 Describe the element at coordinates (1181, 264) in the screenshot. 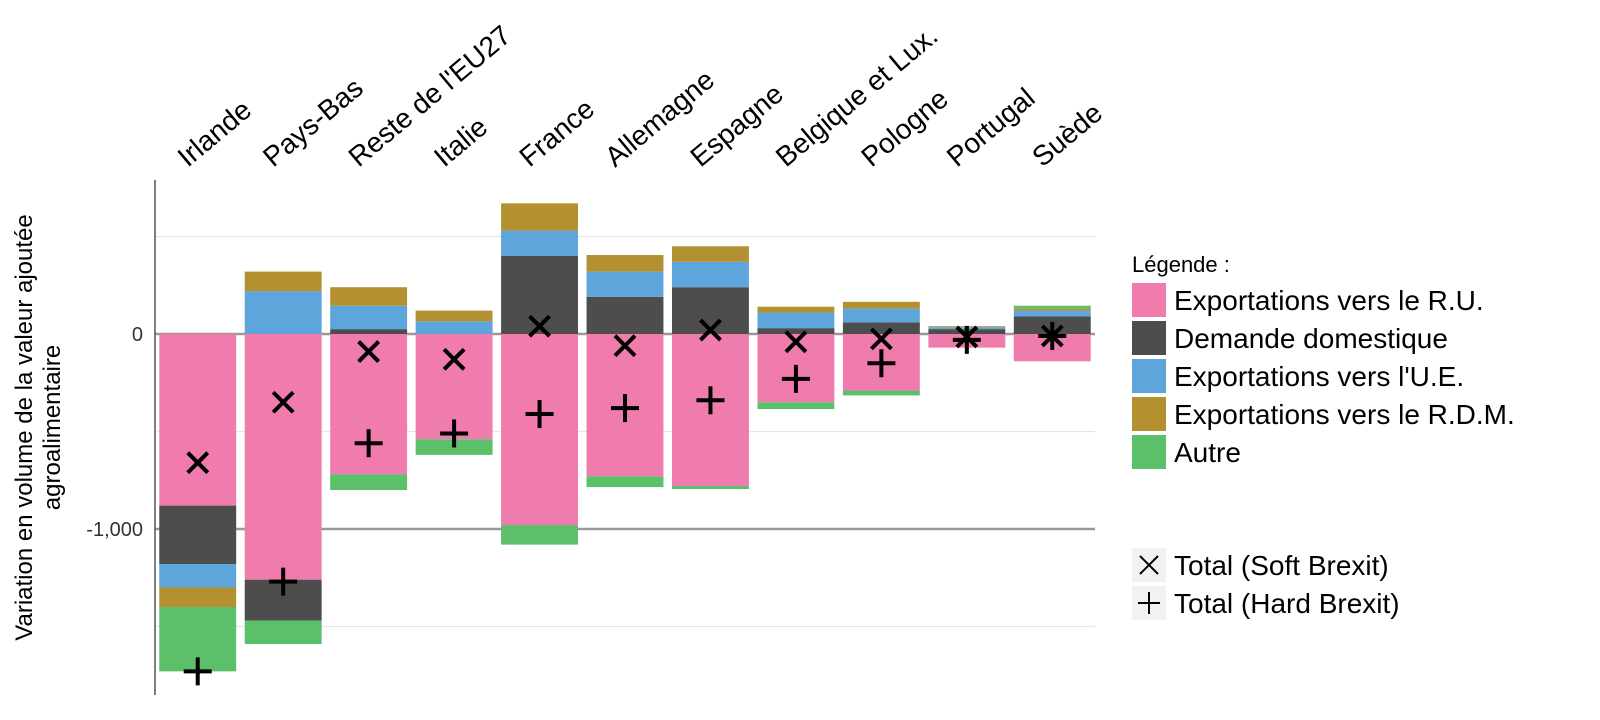

I see `legend-title: Légende :` at that location.